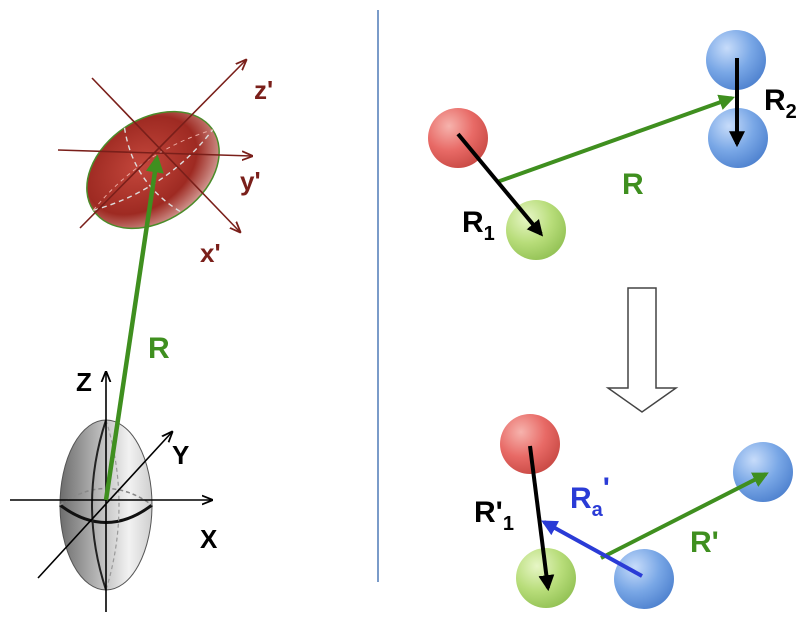  Describe the element at coordinates (133, 327) in the screenshot. I see `vector-R-left` at that location.